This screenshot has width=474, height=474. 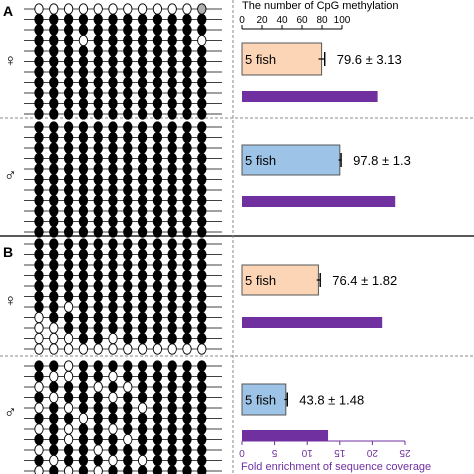 What do you see at coordinates (364, 280) in the screenshot?
I see `methylation-value-label: 76.4 ± 1.82` at bounding box center [364, 280].